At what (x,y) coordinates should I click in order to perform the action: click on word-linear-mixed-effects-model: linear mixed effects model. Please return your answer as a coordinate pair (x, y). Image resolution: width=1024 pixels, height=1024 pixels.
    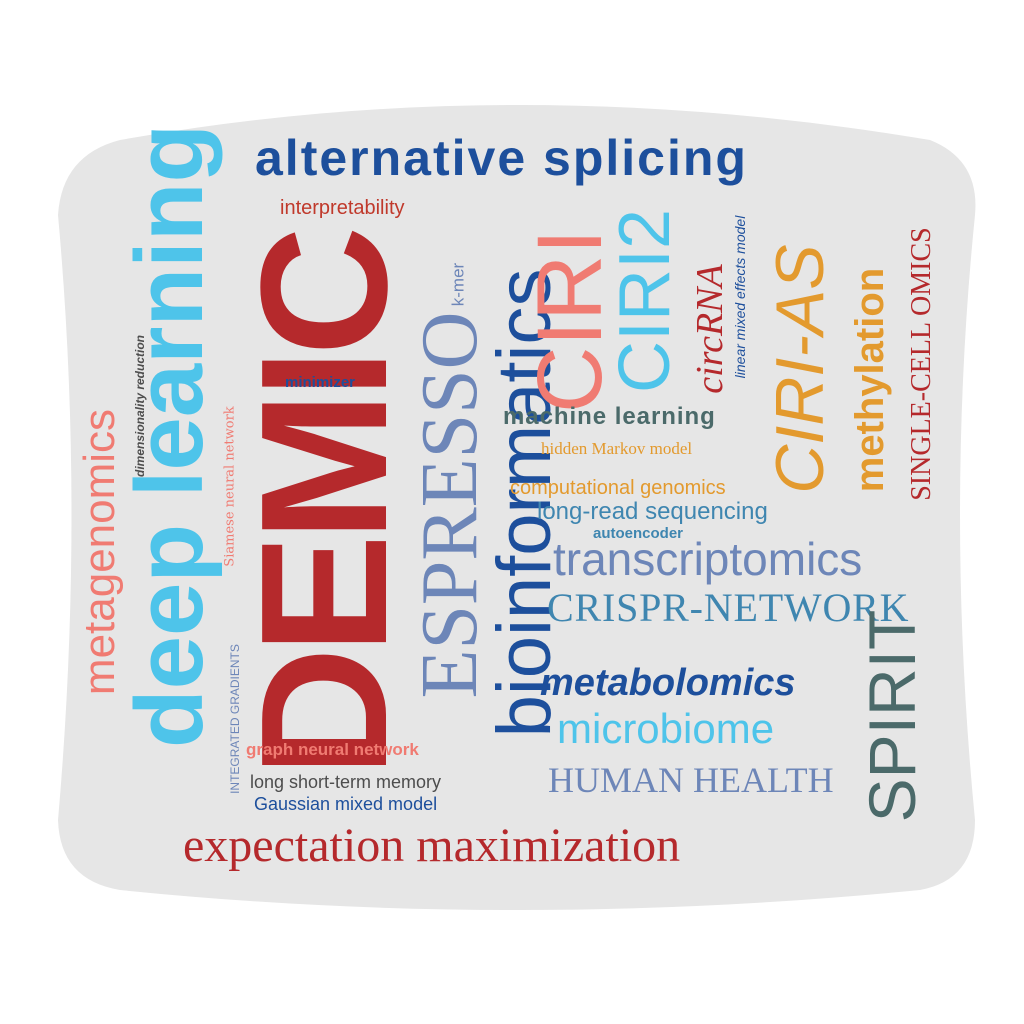
    Looking at the image, I should click on (740, 297).